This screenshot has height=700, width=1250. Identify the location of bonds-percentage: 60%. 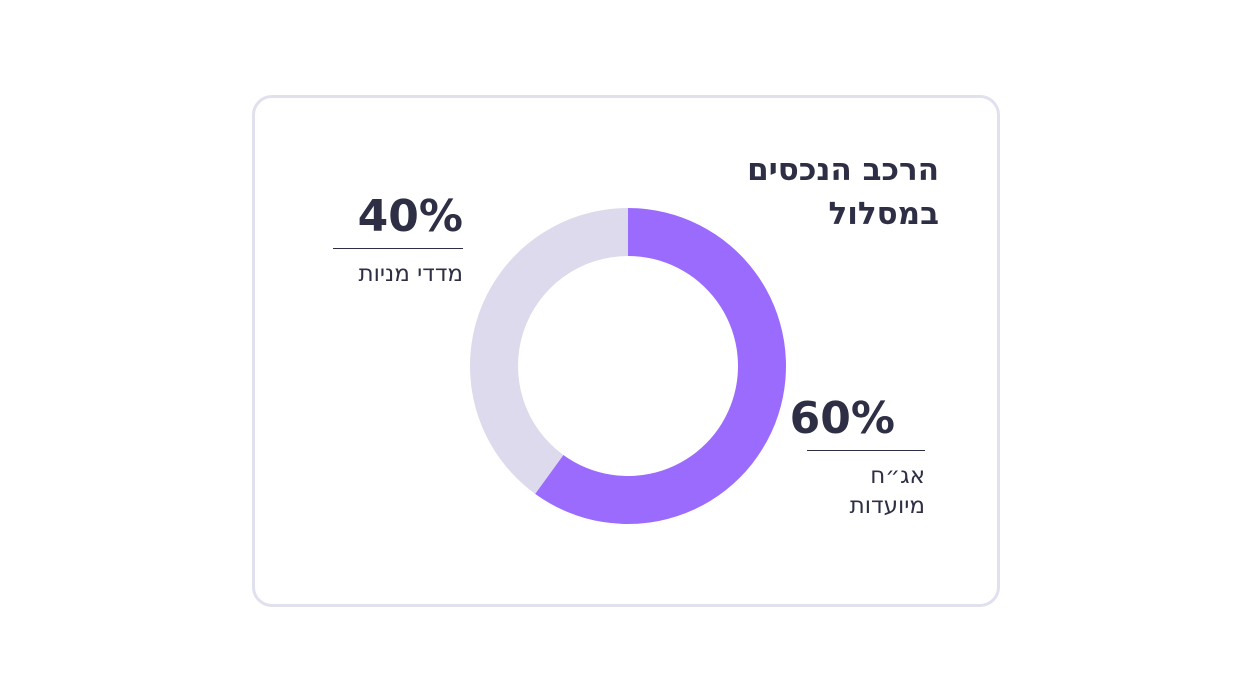
(857, 422).